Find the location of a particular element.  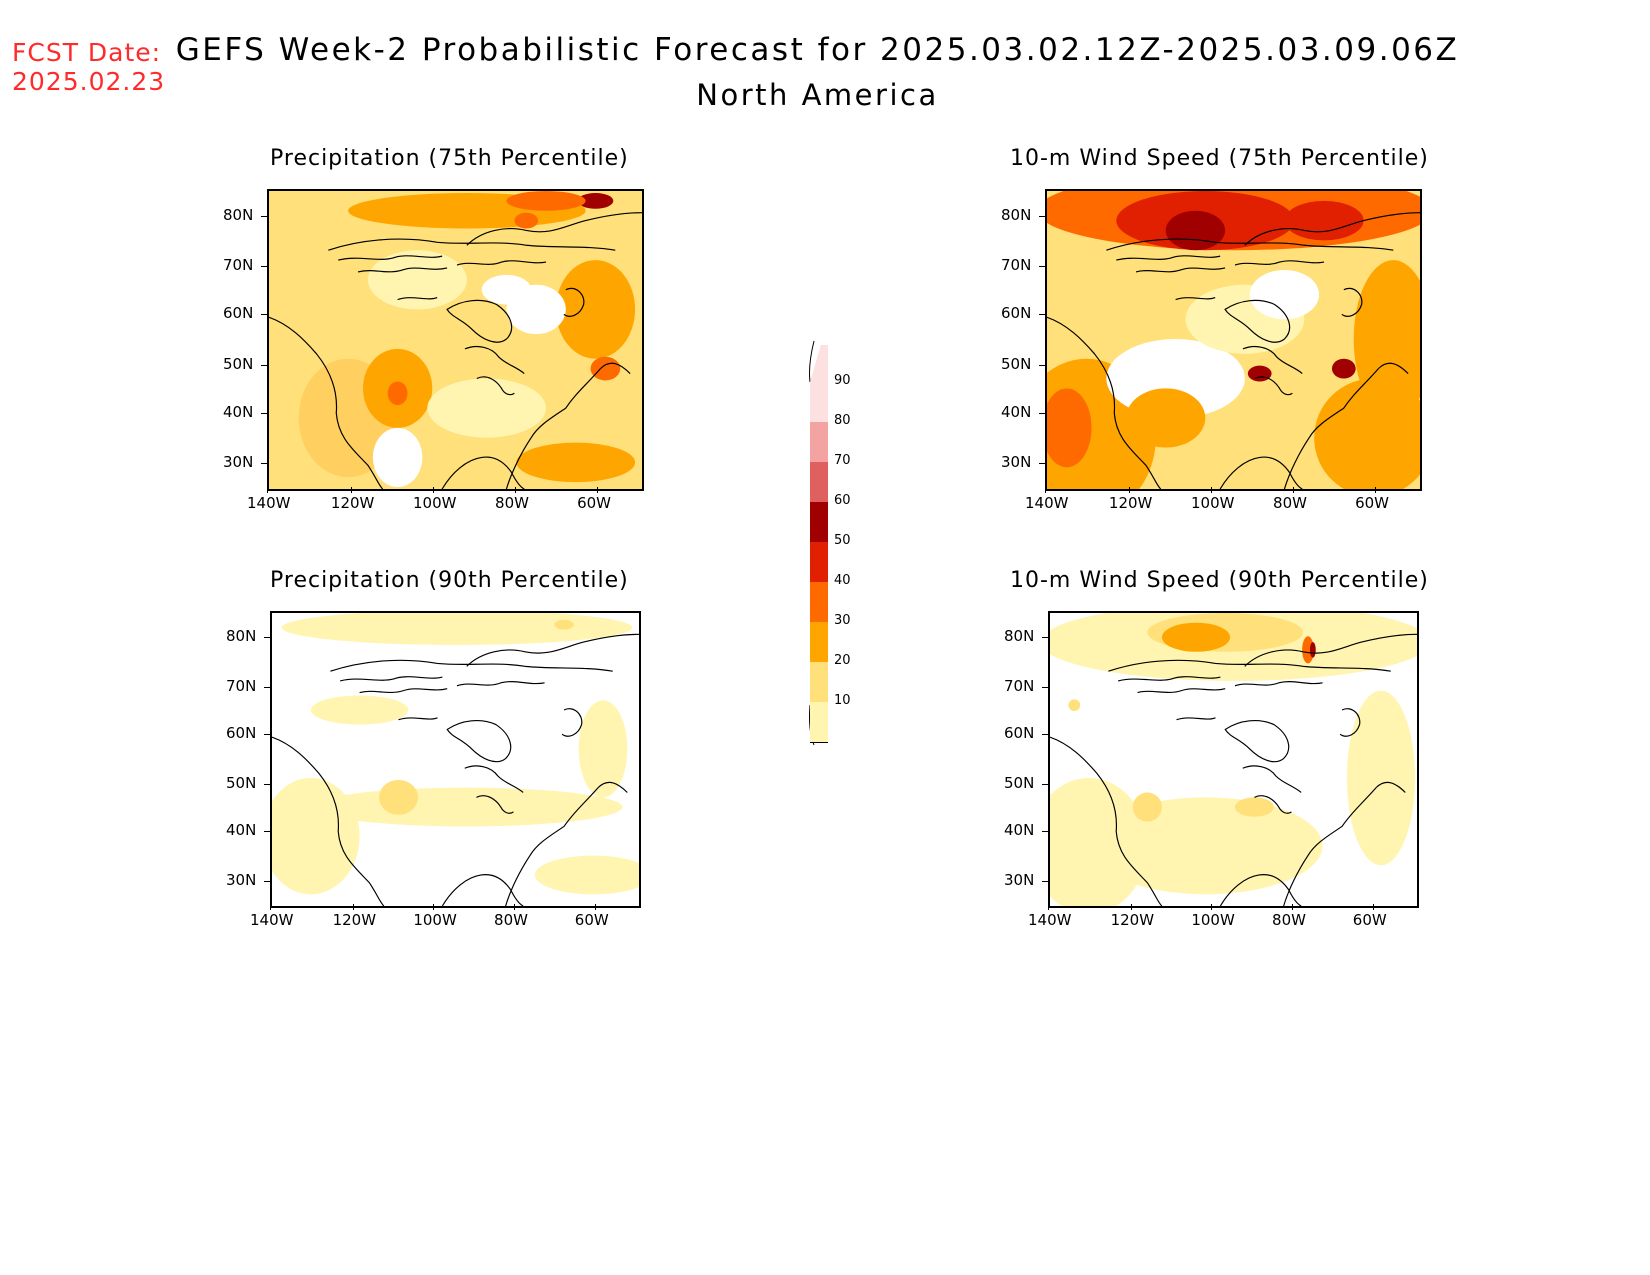

panel-title: Precipitation (90th Percentile) is located at coordinates (449, 580).